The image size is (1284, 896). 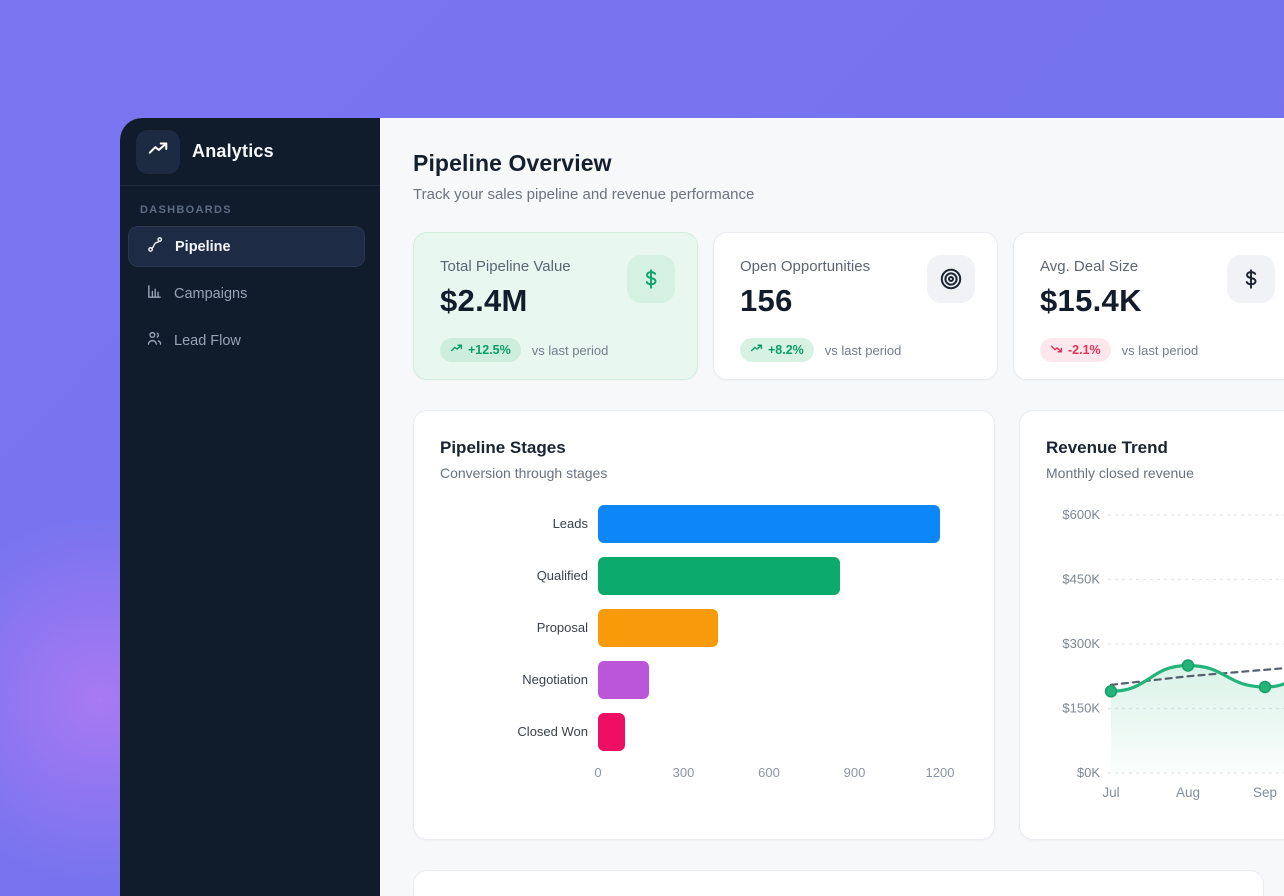 I want to click on x-axis-month-label: Aug, so click(x=1188, y=792).